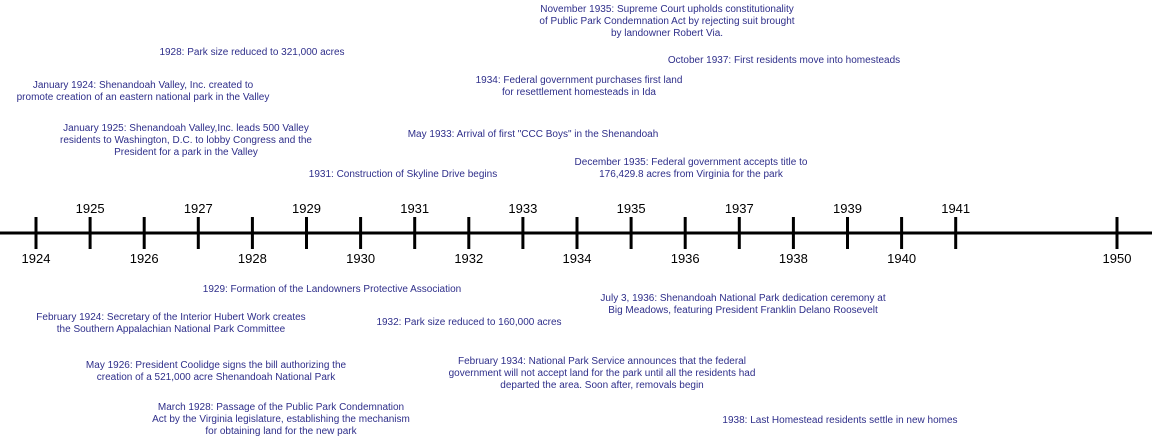 The width and height of the screenshot is (1152, 442). I want to click on event-text-line: for obtaining land for the new park, so click(281, 432).